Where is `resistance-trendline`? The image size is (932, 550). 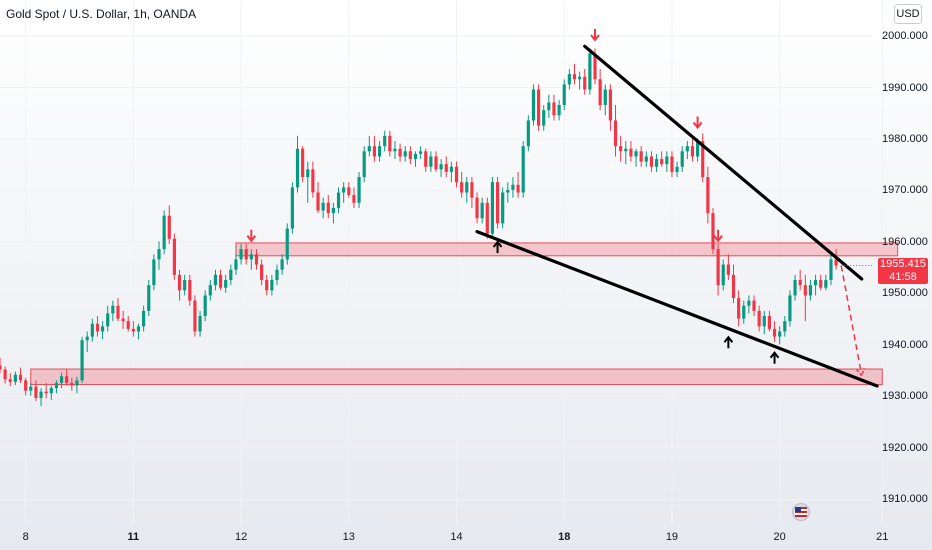 resistance-trendline is located at coordinates (723, 162).